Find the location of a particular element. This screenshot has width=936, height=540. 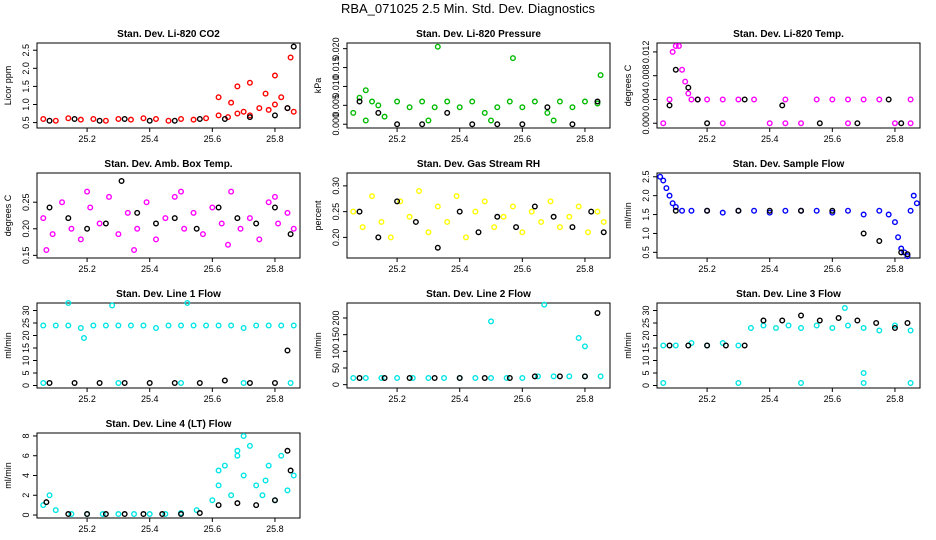

y-tick-label: 0.20 is located at coordinates (336, 238).